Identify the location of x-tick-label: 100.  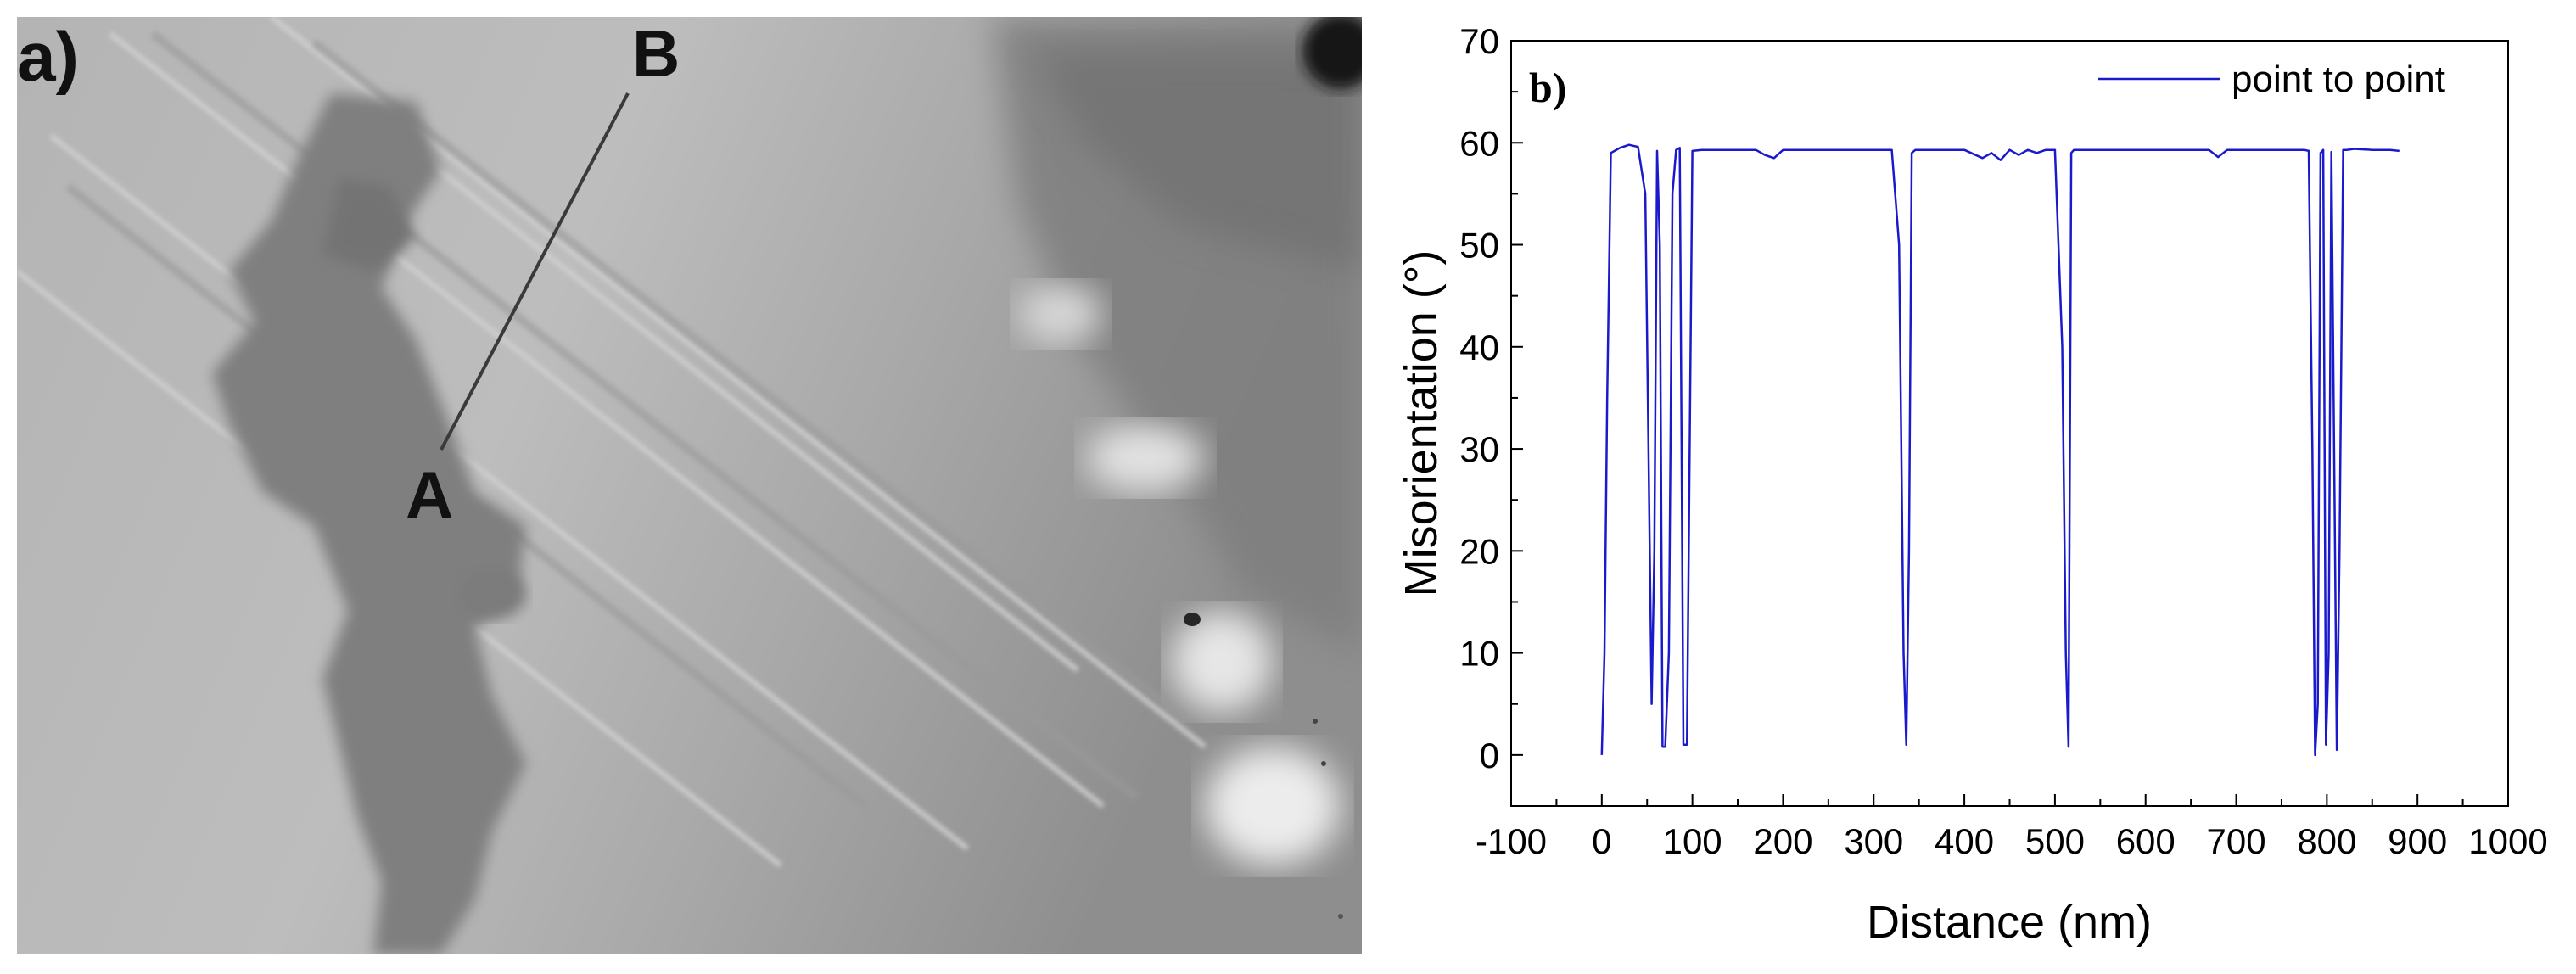
(1692, 841).